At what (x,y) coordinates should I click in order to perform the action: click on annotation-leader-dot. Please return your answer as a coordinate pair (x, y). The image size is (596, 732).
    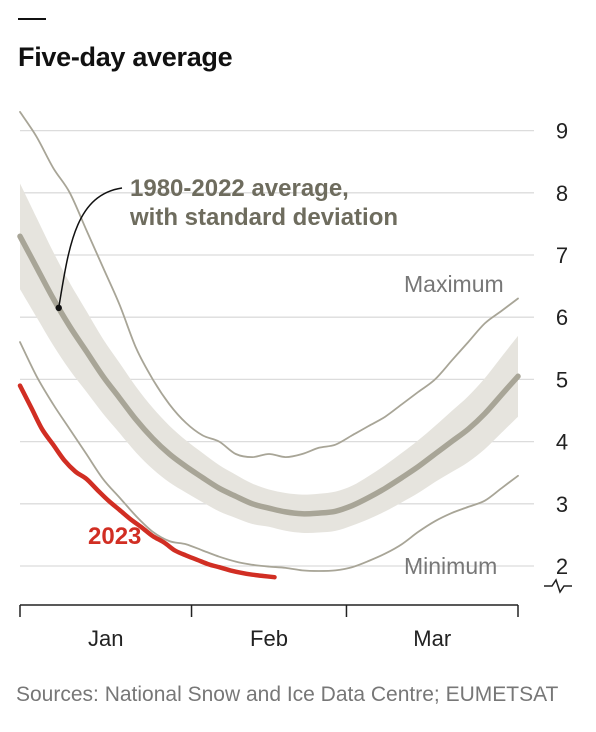
    Looking at the image, I should click on (58, 308).